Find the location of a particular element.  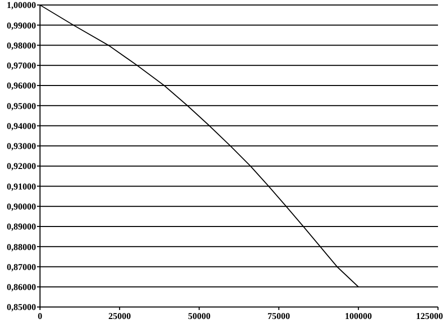

y-tick-label: 0,91000 is located at coordinates (21, 186).